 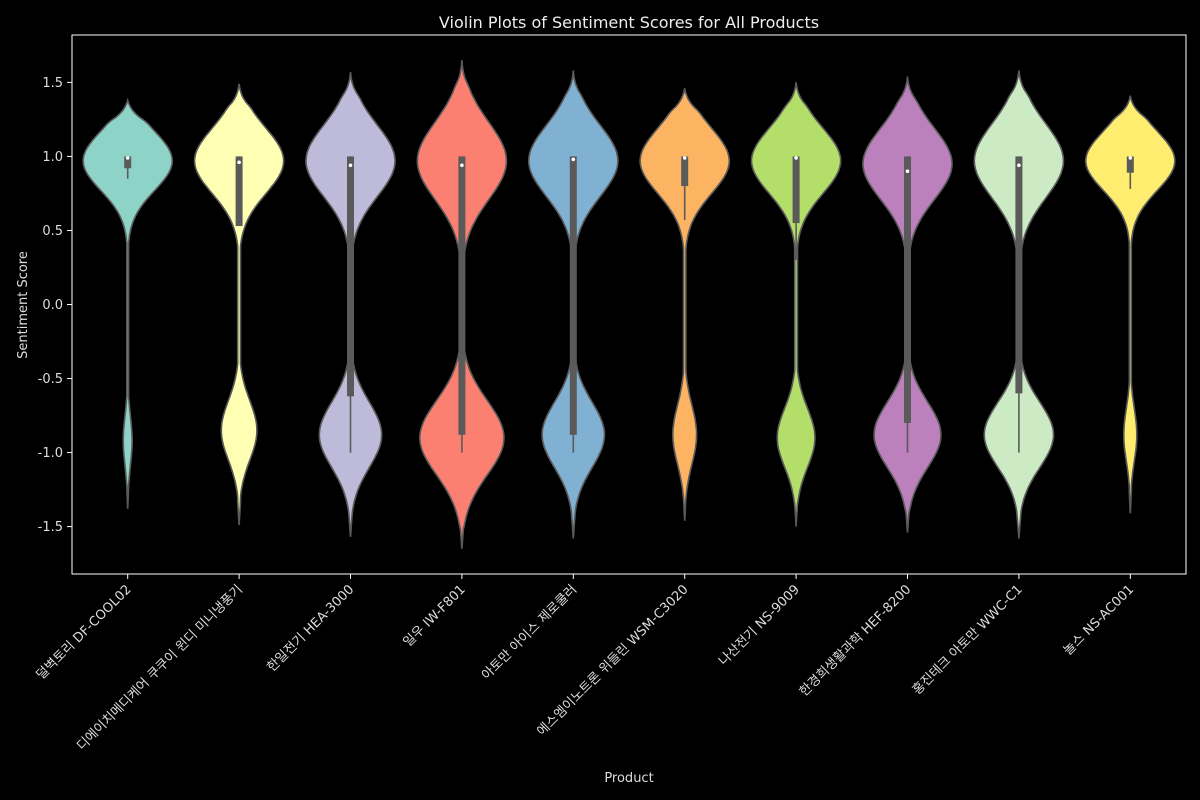 I want to click on x-tick-label-8: 한경희생활과학 HEF-8200, so click(x=855, y=640).